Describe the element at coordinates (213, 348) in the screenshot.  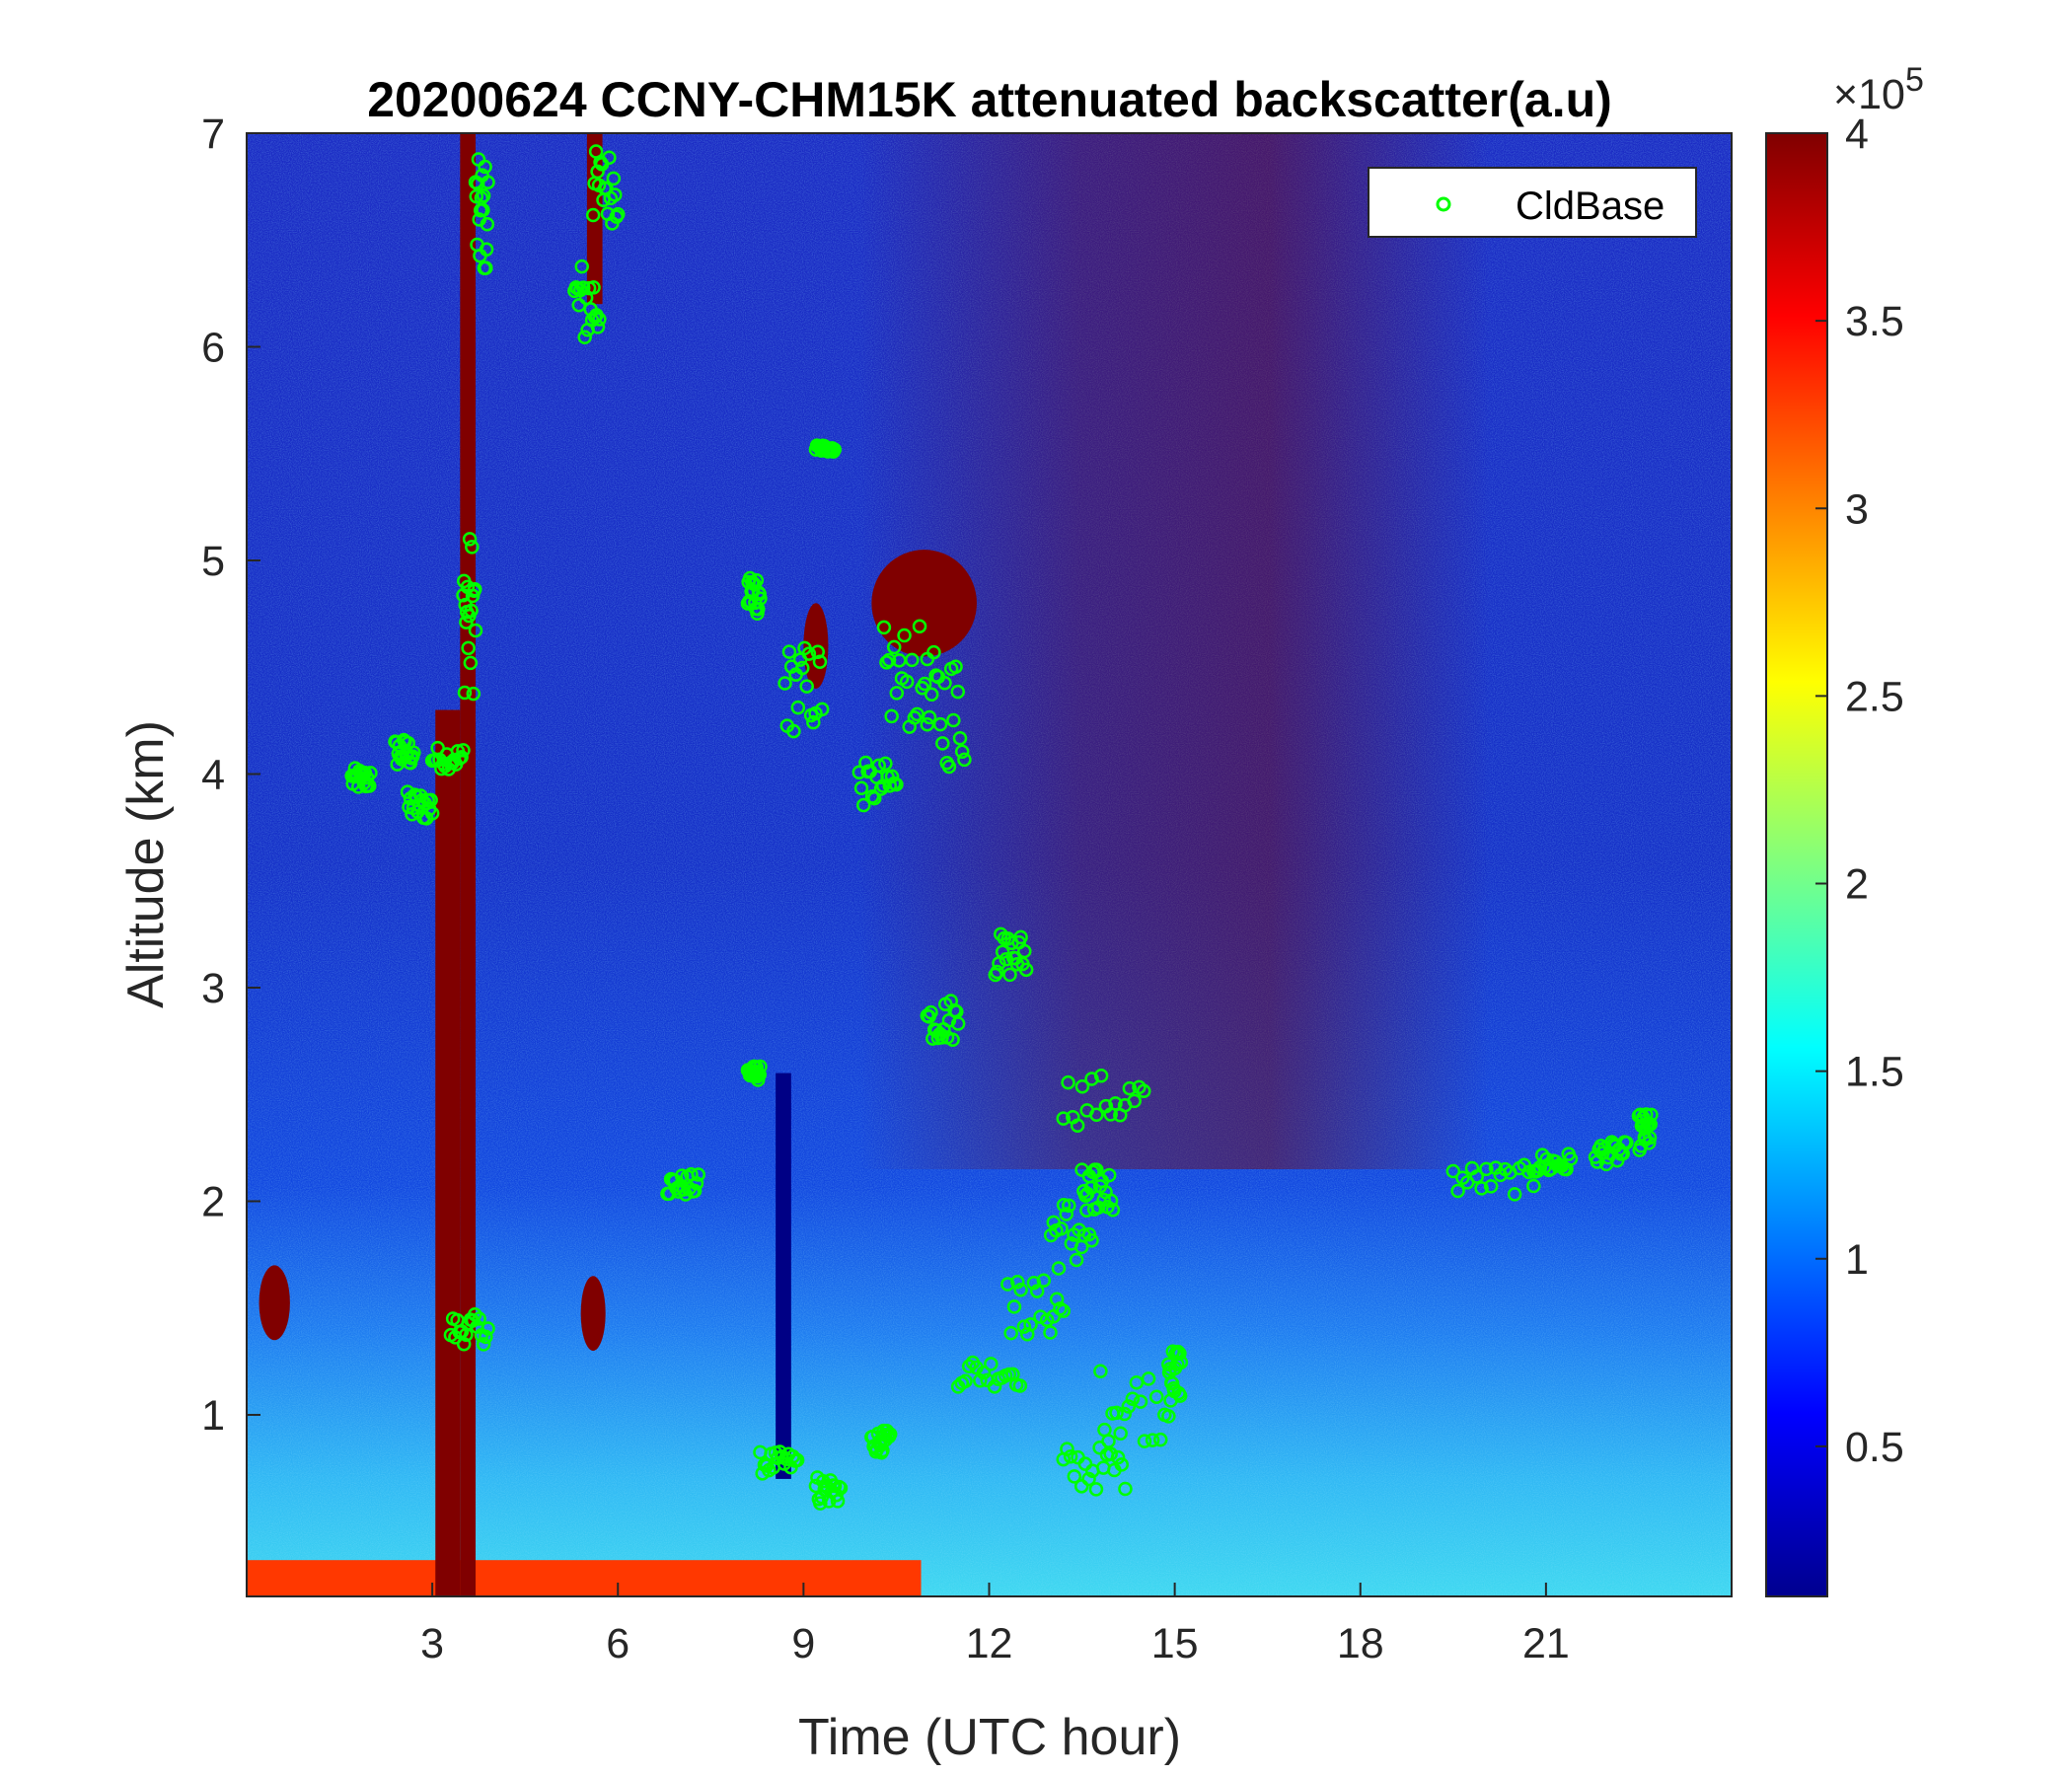
I see `y-tick-label: 6` at that location.